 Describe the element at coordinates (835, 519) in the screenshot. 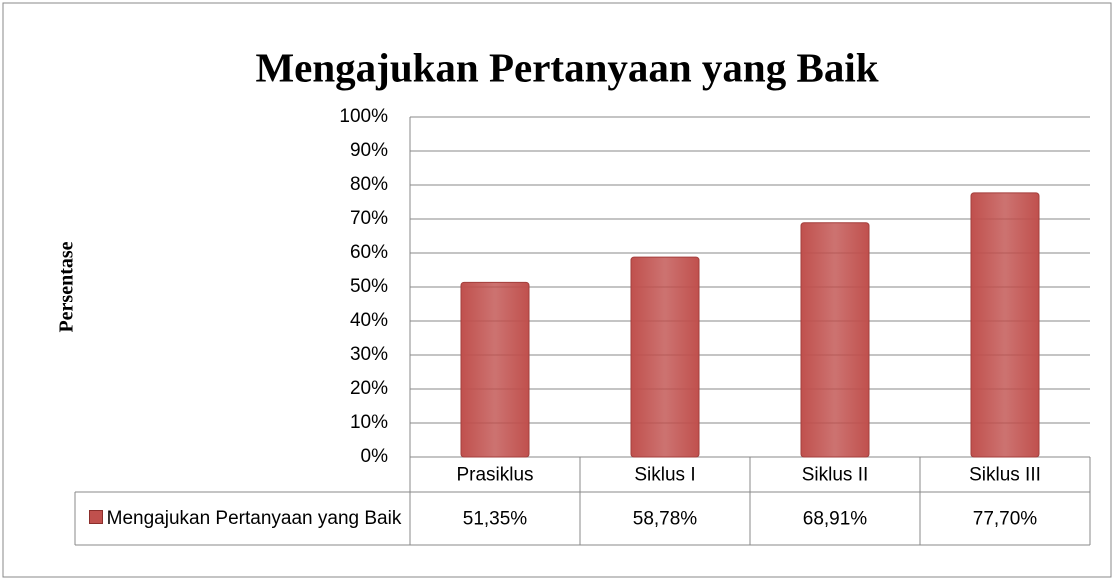

I see `data-label: 68,91%` at that location.